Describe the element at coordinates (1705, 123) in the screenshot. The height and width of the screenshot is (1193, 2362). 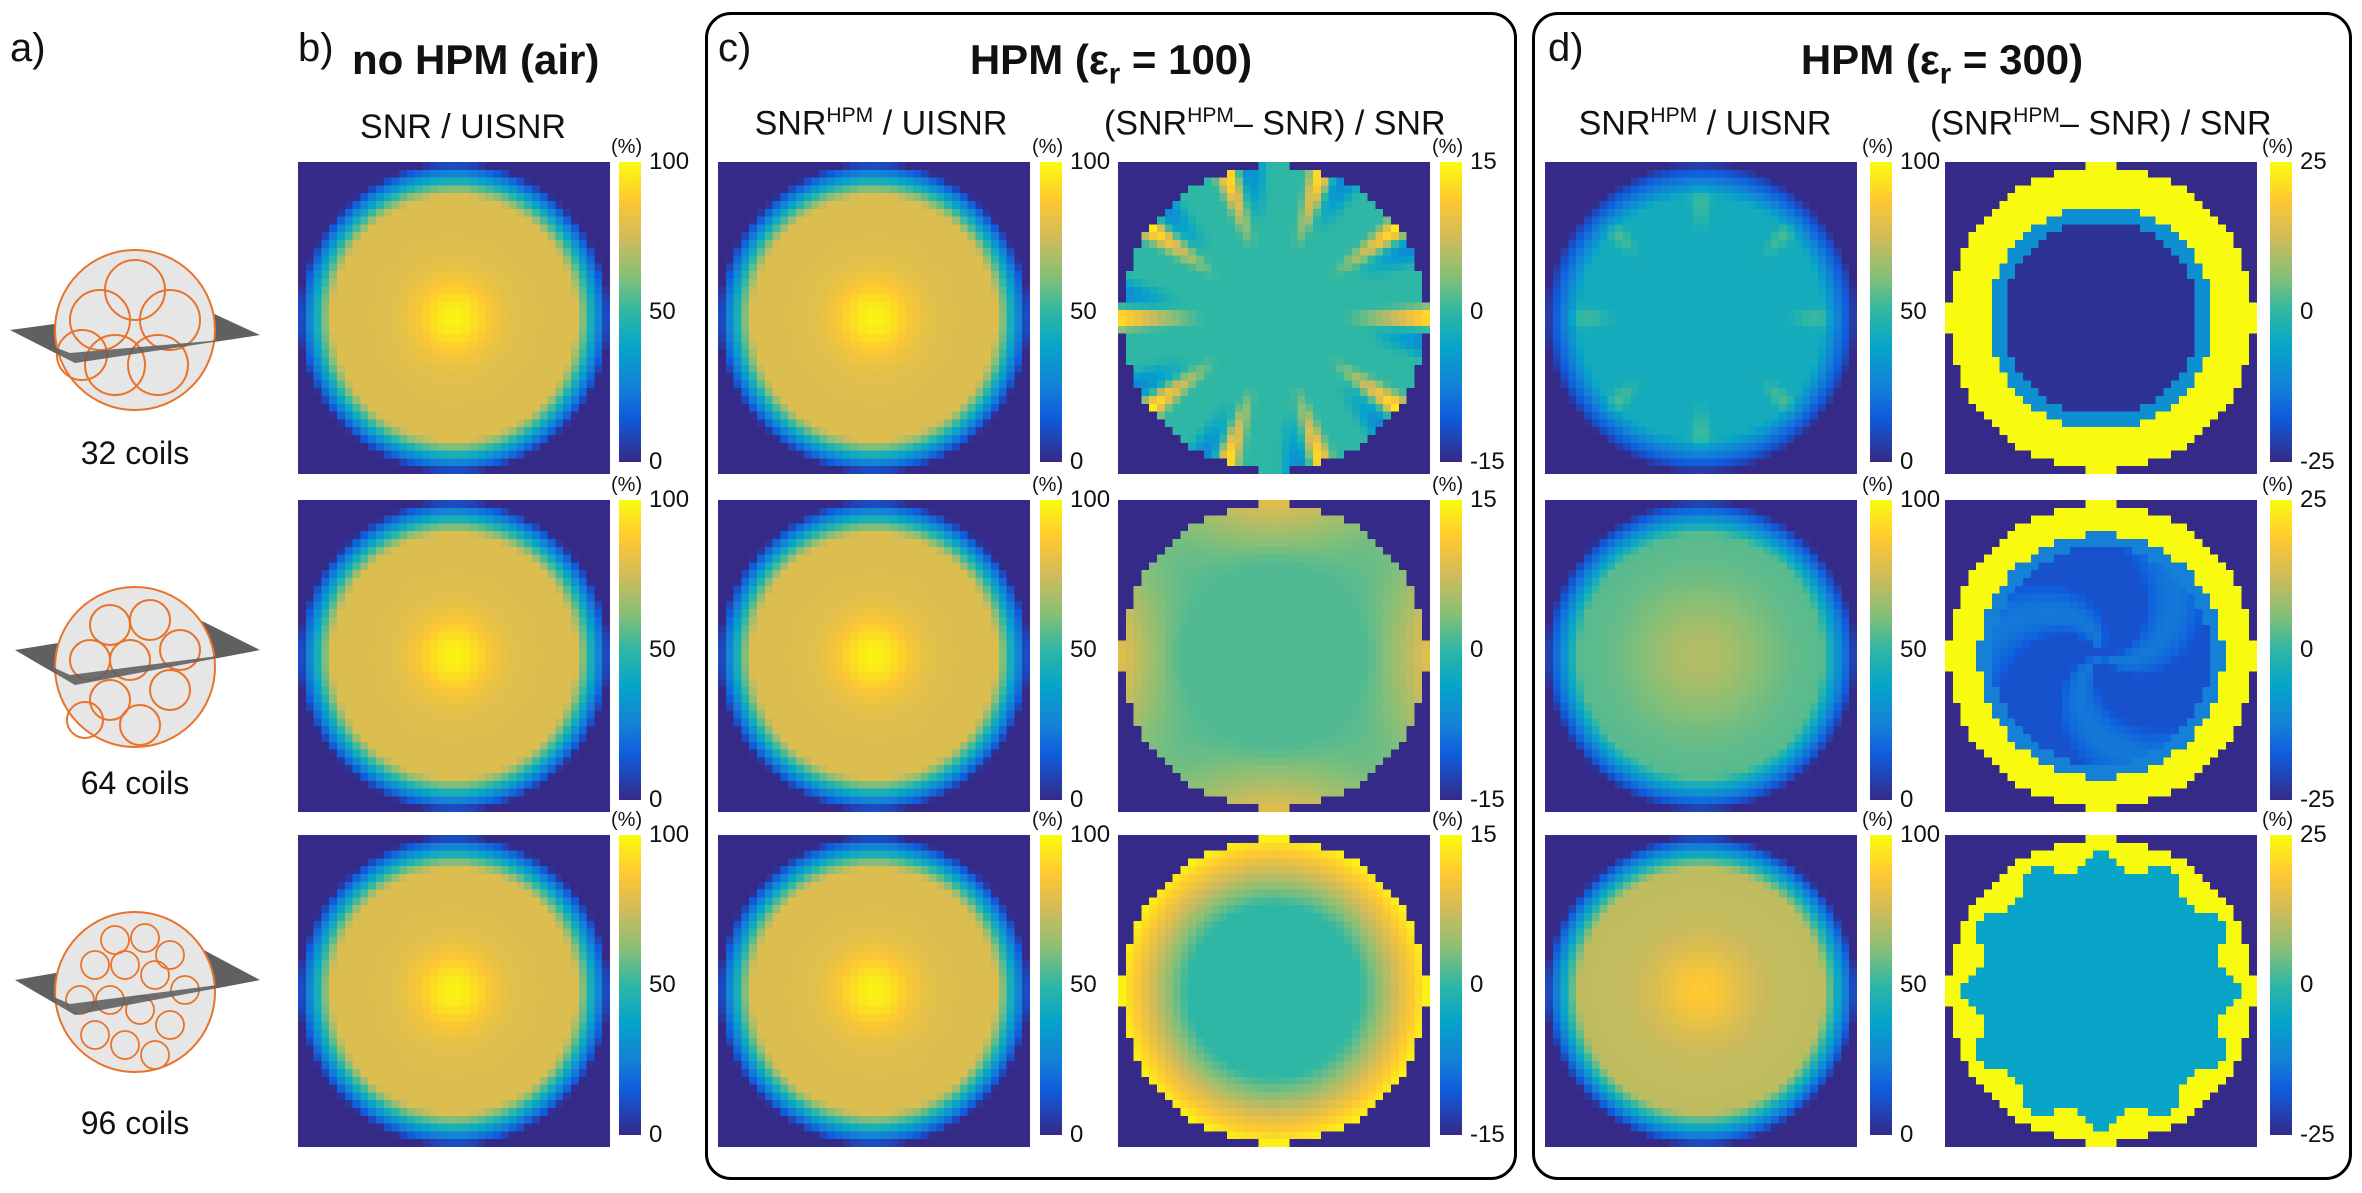
I see `col-header-d-ratio: SNRHPM / UISNR` at that location.